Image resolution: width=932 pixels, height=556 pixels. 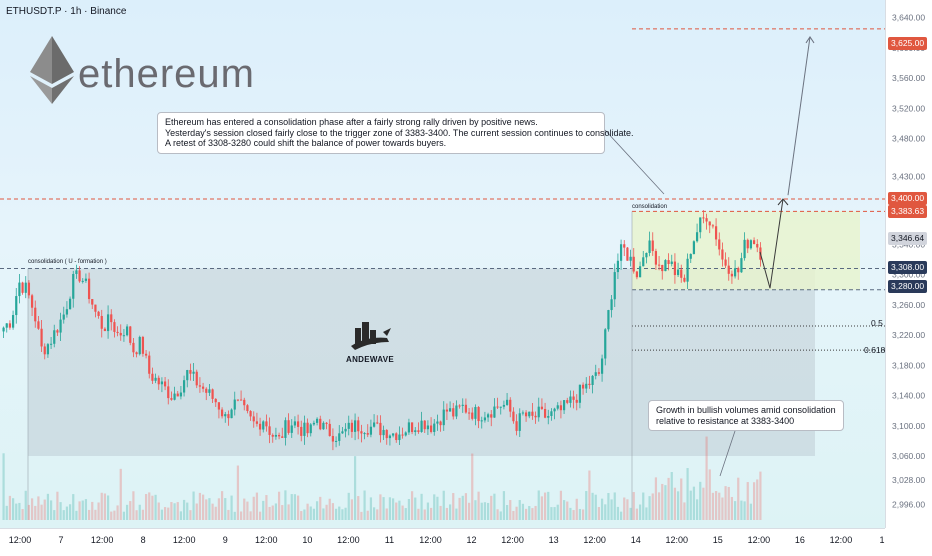 What do you see at coordinates (52, 70) in the screenshot?
I see `ethereum-diamond-icon` at bounding box center [52, 70].